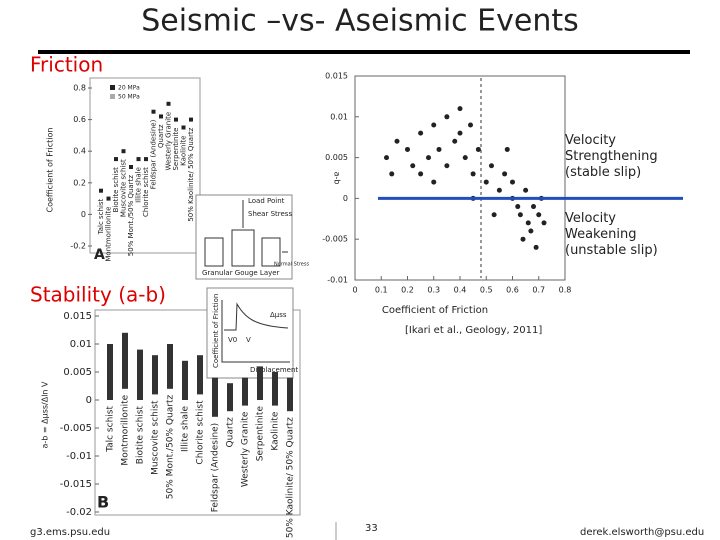  I want to click on region-note: Velocity Weakening (unstable slip), so click(611, 234).